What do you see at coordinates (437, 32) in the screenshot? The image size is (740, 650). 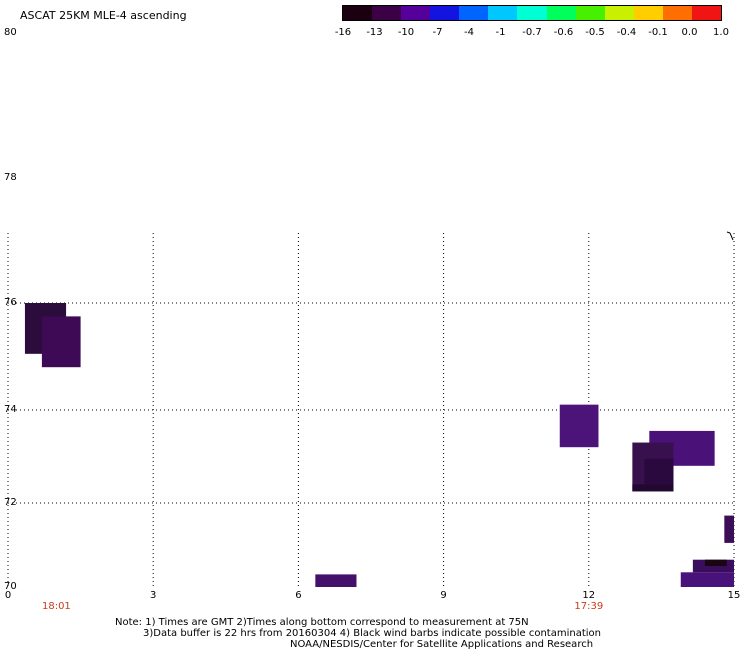 I see `colorbar-label: -7` at bounding box center [437, 32].